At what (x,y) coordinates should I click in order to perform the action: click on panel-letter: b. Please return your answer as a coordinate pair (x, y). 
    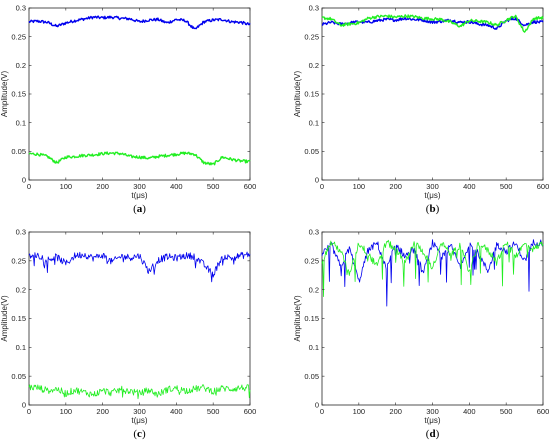
    Looking at the image, I should click on (432, 209).